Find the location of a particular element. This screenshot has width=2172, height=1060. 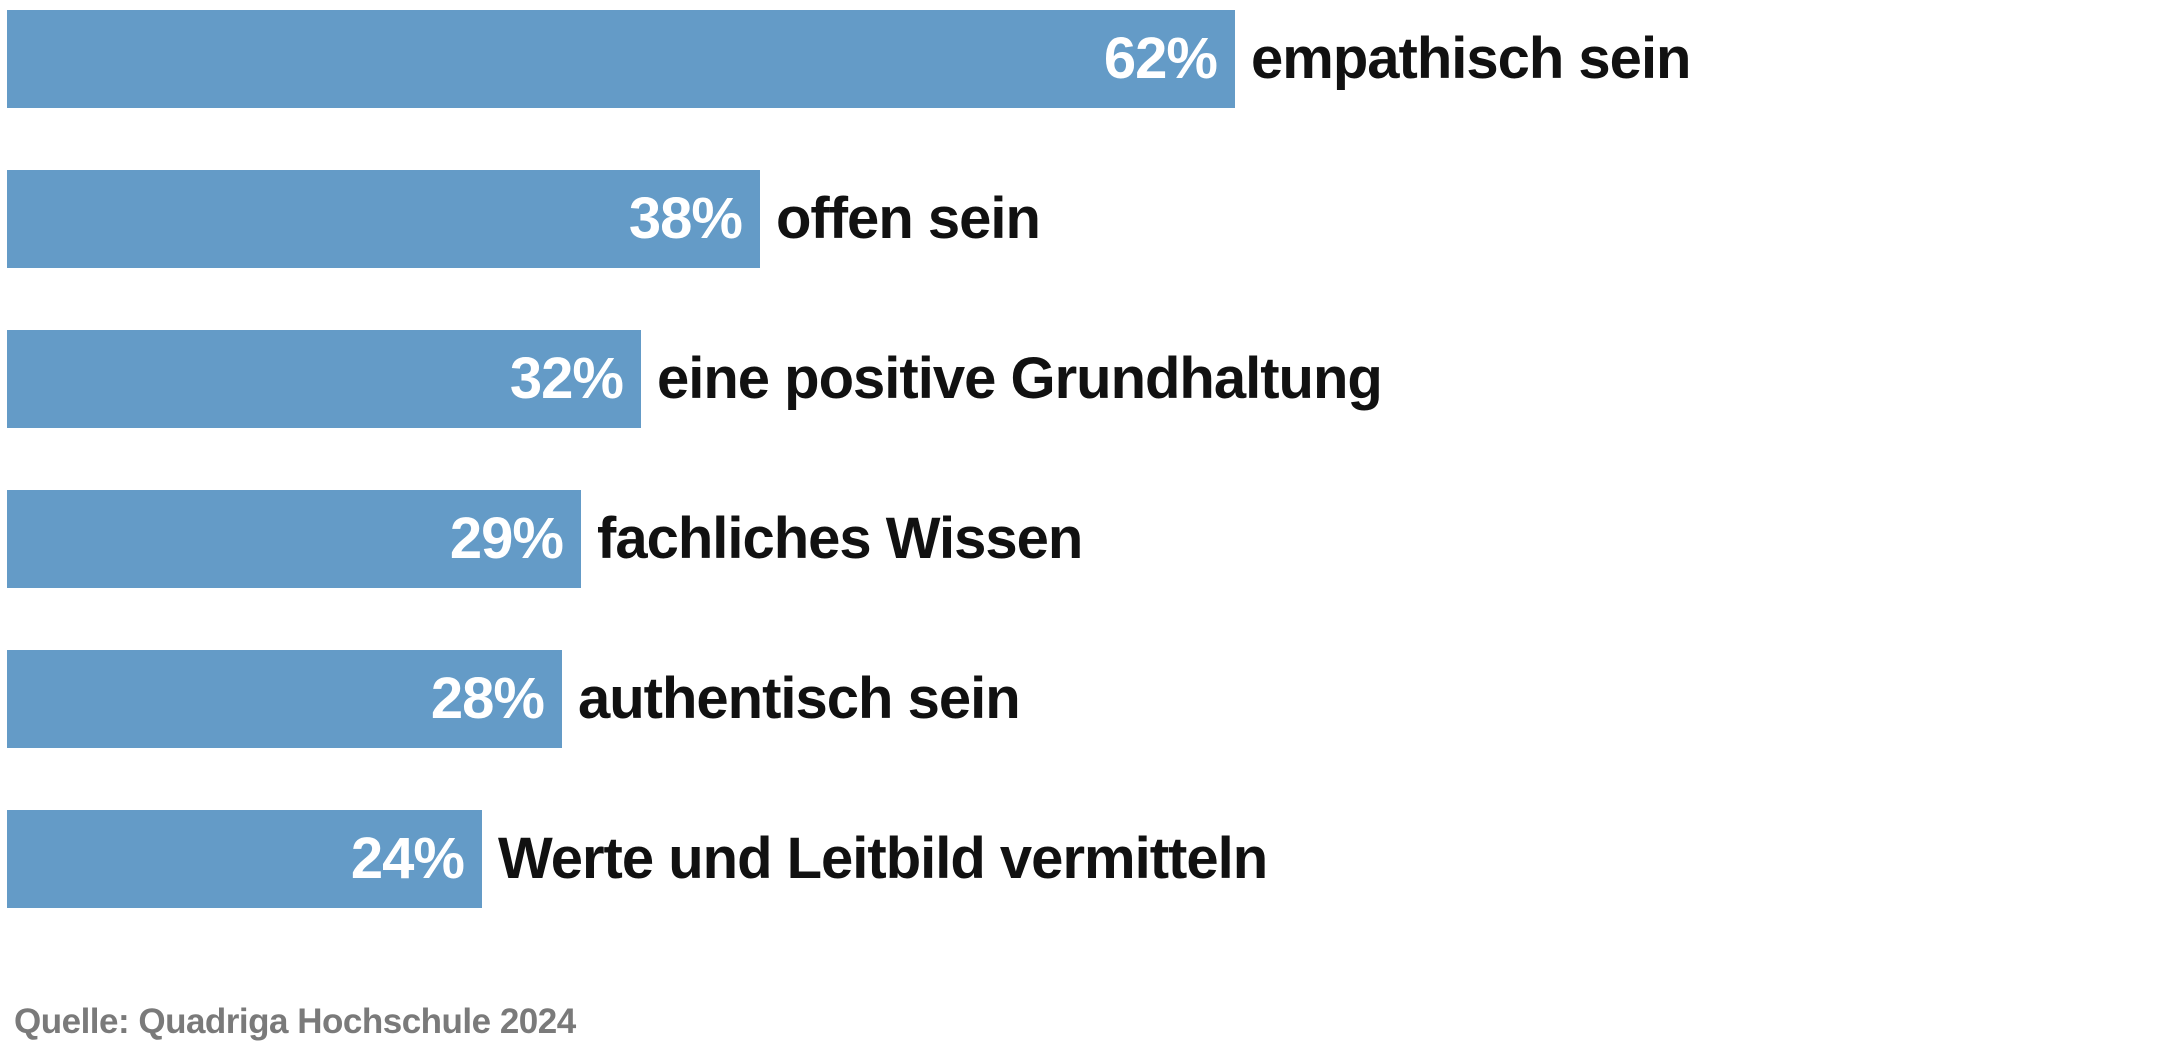

bar-row: 28% authentisch sein is located at coordinates (848, 699).